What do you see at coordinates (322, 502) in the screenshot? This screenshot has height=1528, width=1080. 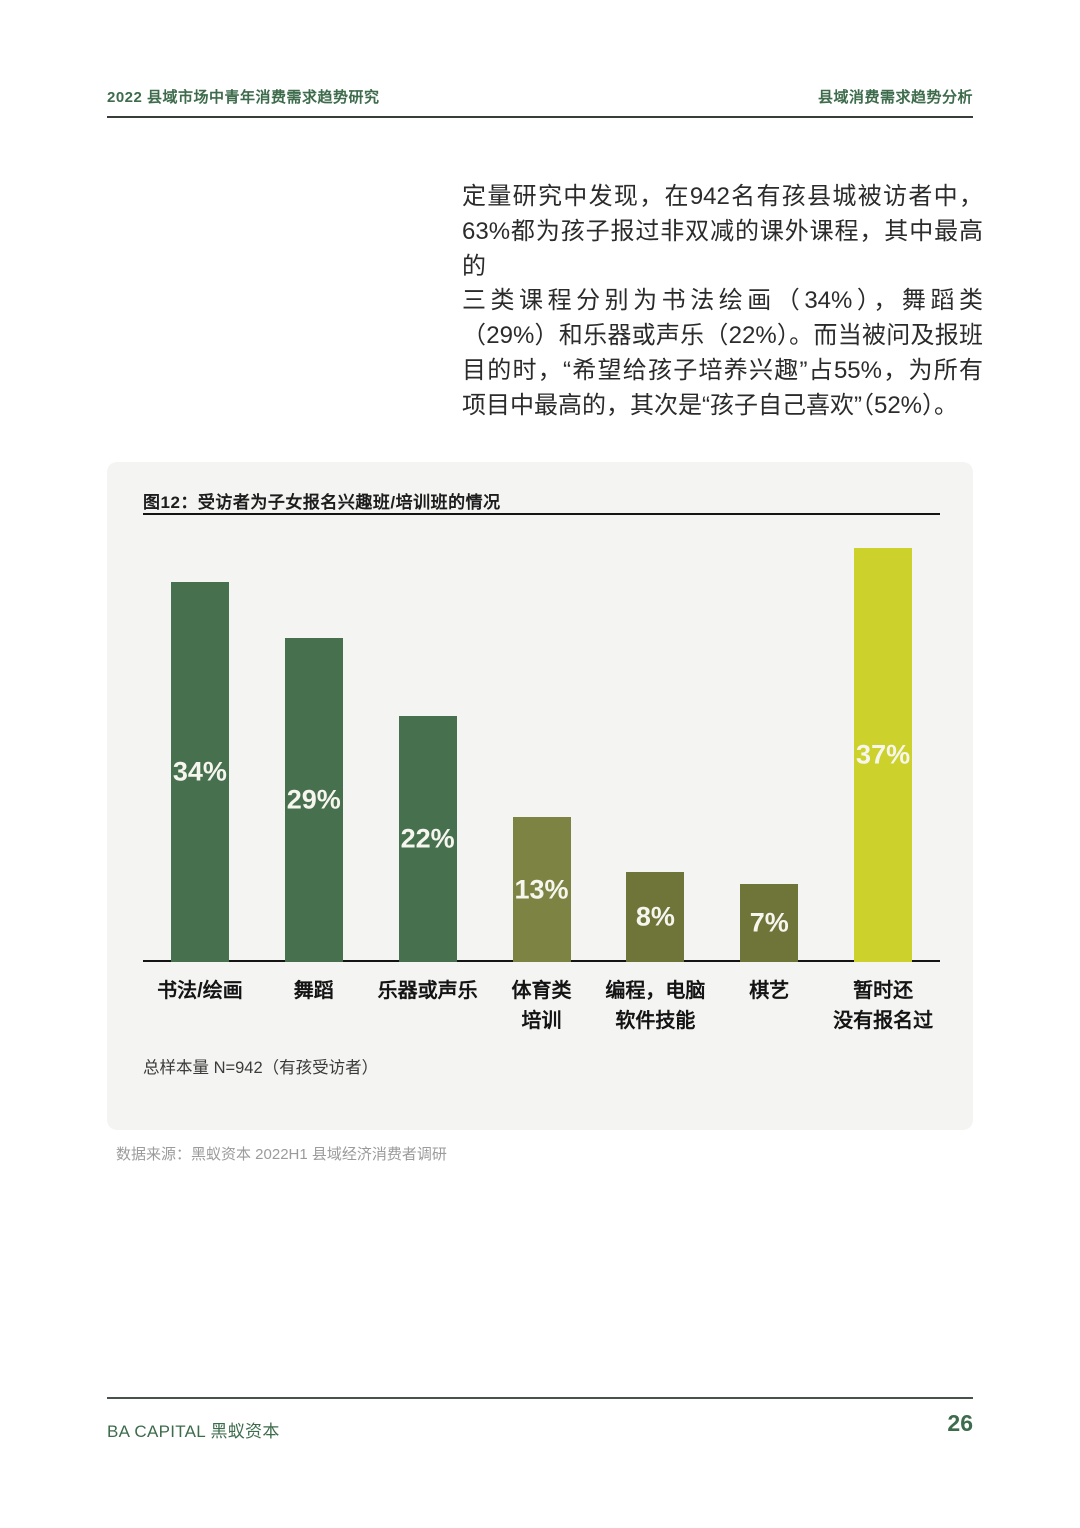 I see `chart-title: 图12：受访者为子女报名兴趣班/培训班的情况` at bounding box center [322, 502].